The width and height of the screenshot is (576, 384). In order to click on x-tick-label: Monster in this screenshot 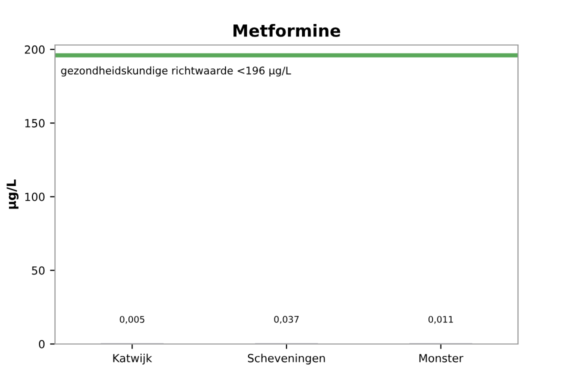, I will do `click(441, 358)`.